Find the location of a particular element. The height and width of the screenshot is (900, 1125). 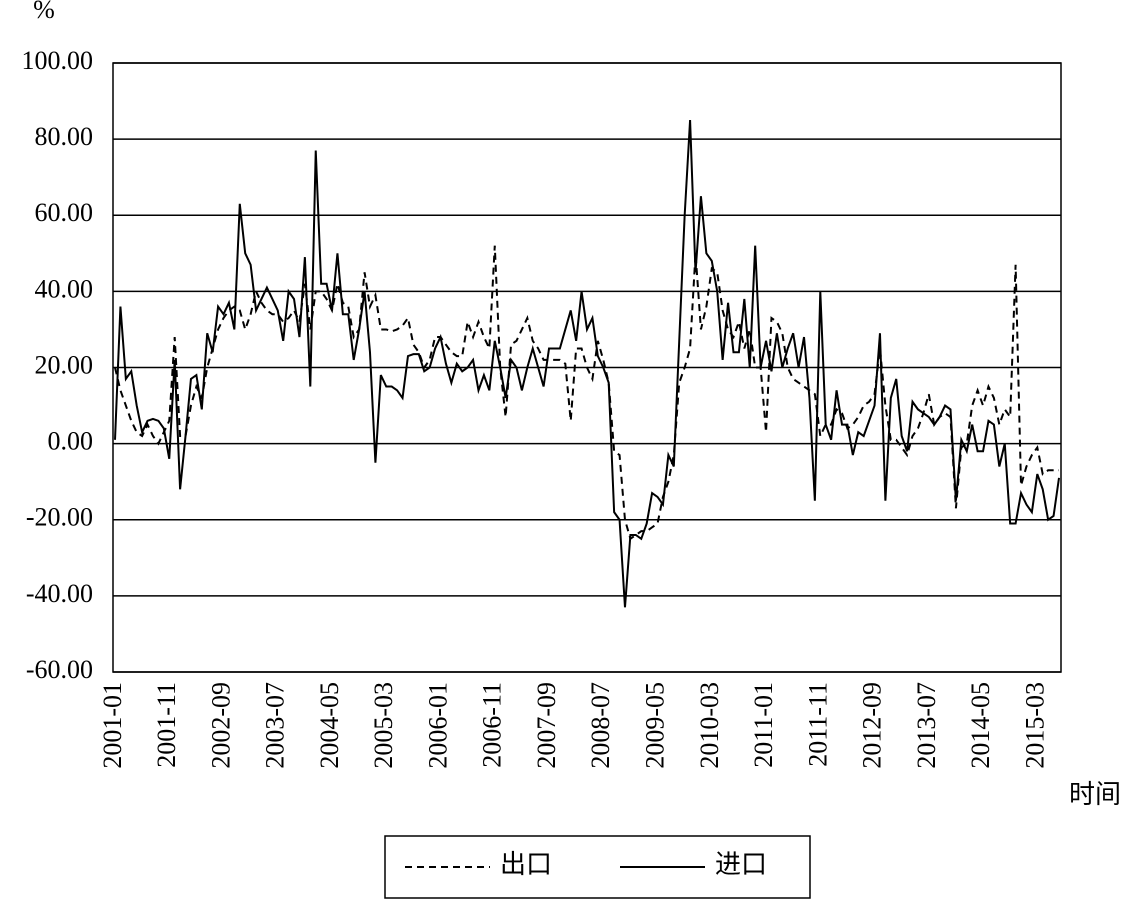

x-tick-label: 2011-11 is located at coordinates (817, 724).